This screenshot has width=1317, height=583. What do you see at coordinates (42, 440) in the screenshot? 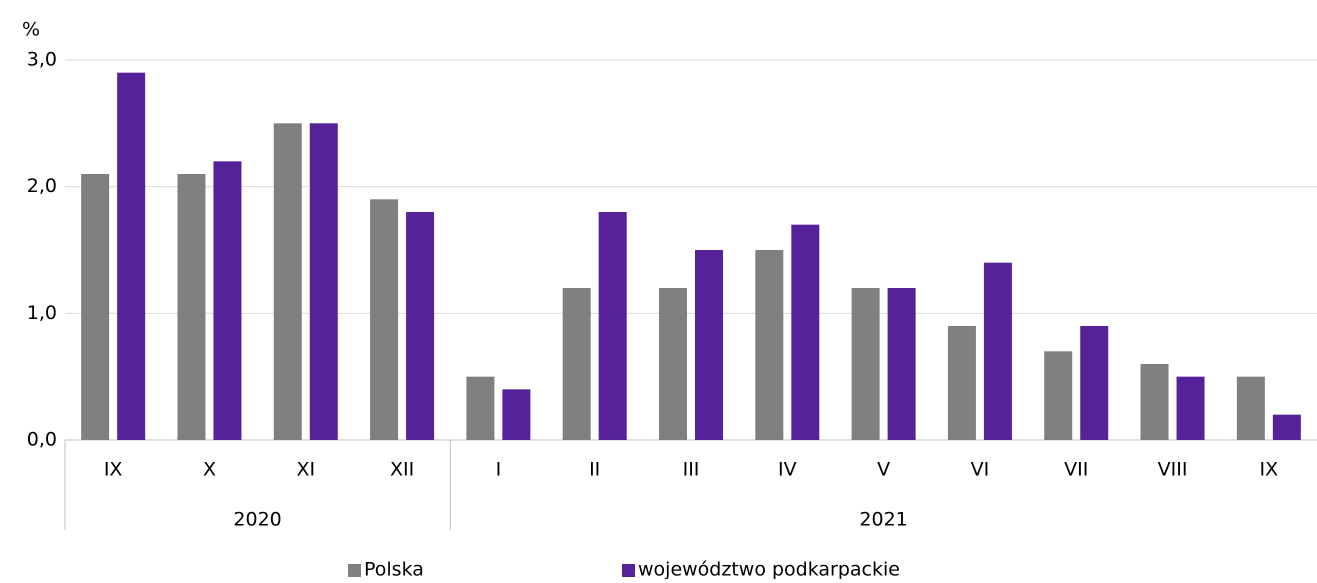
I see `y-tick-label: 0,0` at bounding box center [42, 440].